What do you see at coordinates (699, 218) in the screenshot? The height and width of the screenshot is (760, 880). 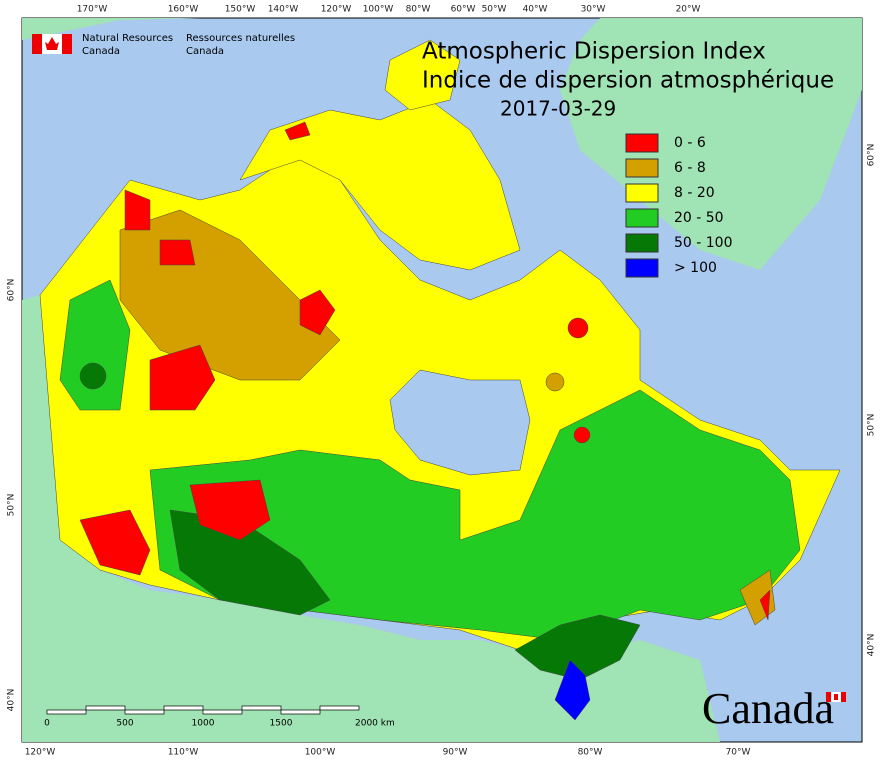 I see `legend-label: 20 - 50` at bounding box center [699, 218].